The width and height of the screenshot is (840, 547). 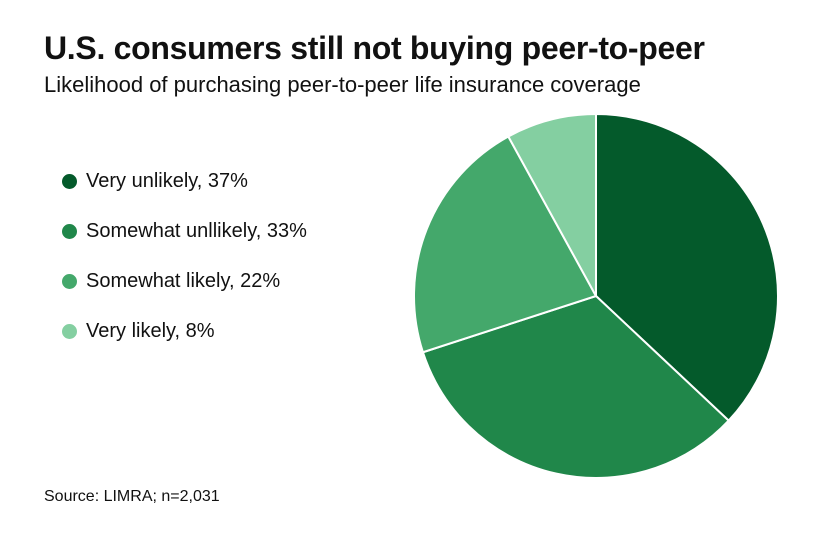 I want to click on legend-label-somewhat-unlikely: Somewhat unllikely, 33%, so click(x=196, y=230).